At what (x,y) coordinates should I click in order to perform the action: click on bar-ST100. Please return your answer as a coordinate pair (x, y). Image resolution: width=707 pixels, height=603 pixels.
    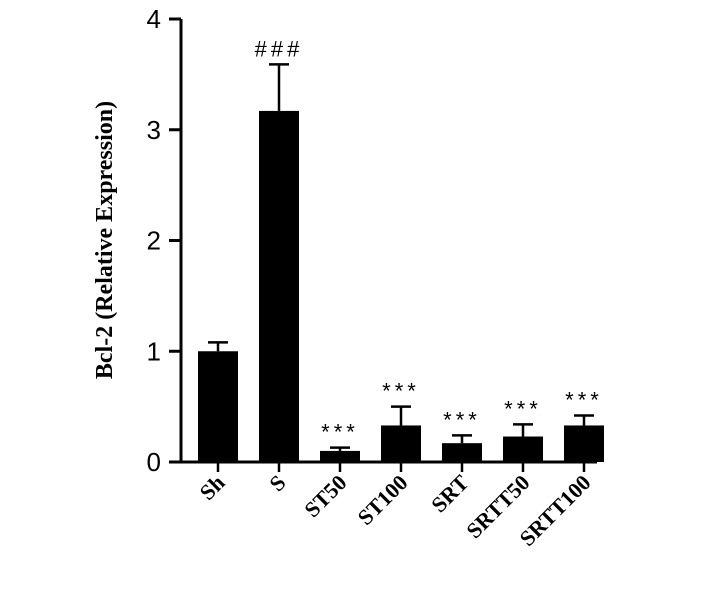
    Looking at the image, I should click on (401, 443).